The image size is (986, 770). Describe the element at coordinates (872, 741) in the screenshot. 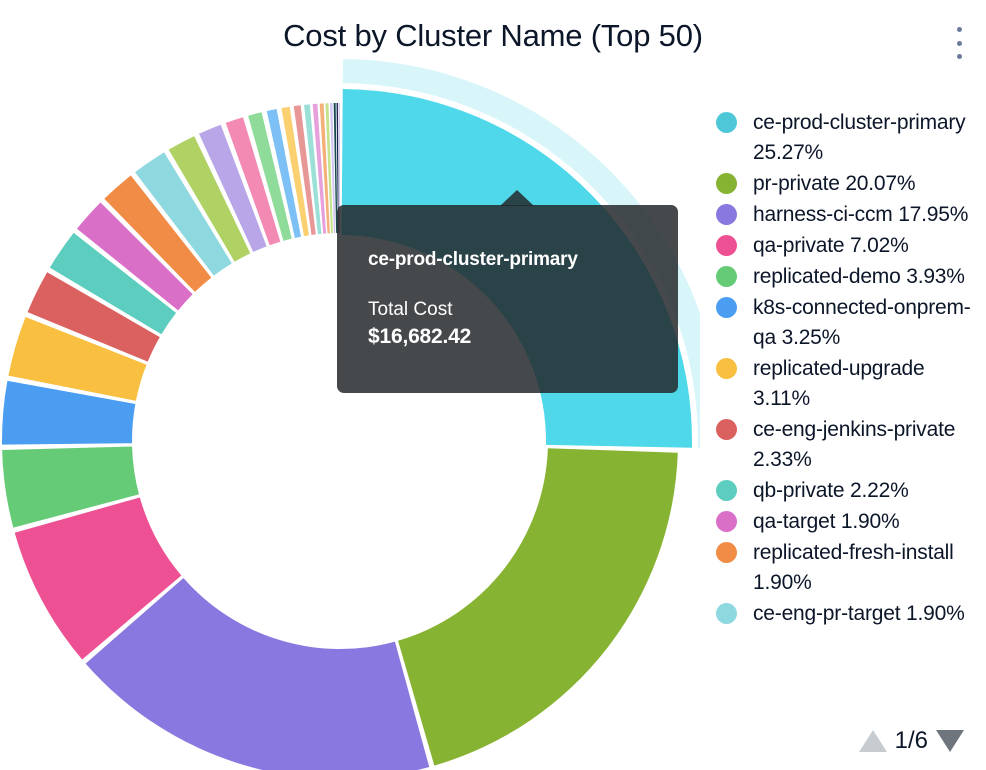

I see `triangle-up-icon` at that location.